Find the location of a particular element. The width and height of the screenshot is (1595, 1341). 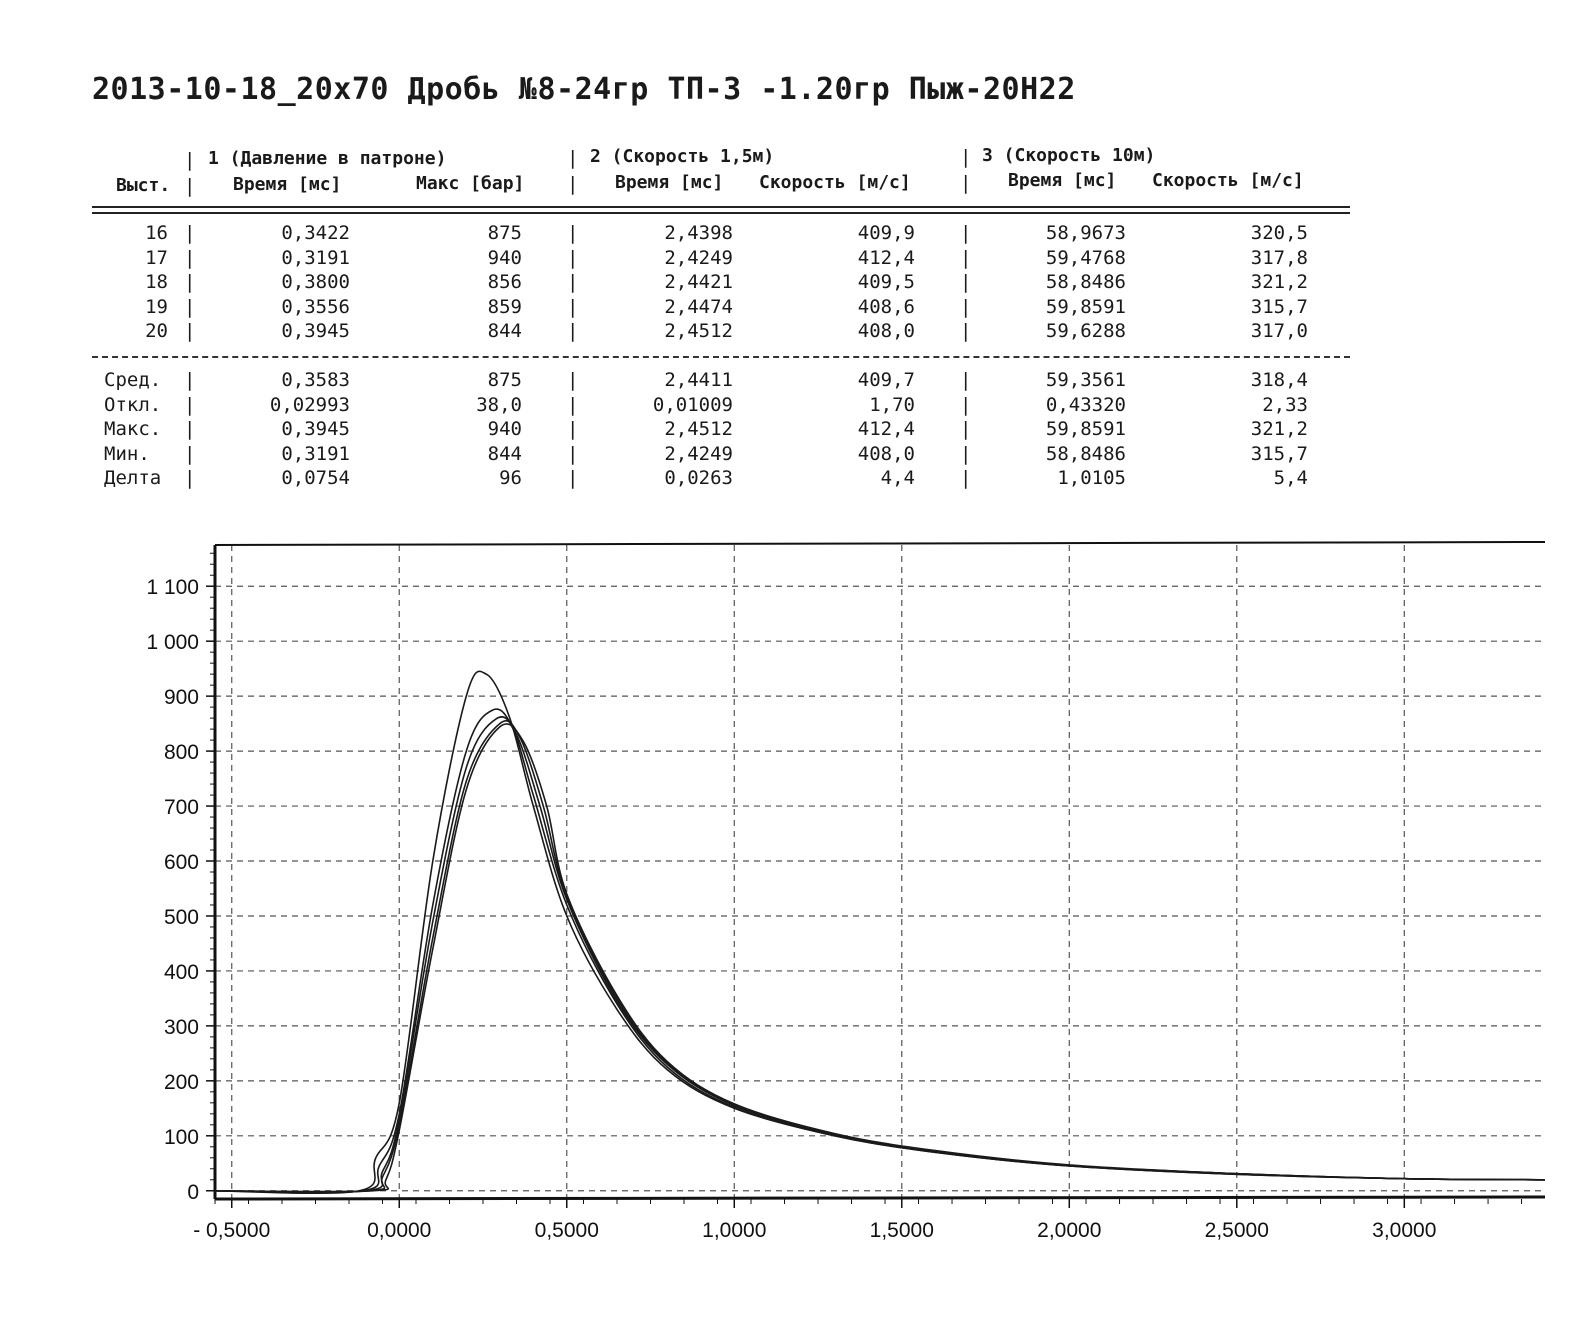

table-row-cell: 875 is located at coordinates (504, 233).